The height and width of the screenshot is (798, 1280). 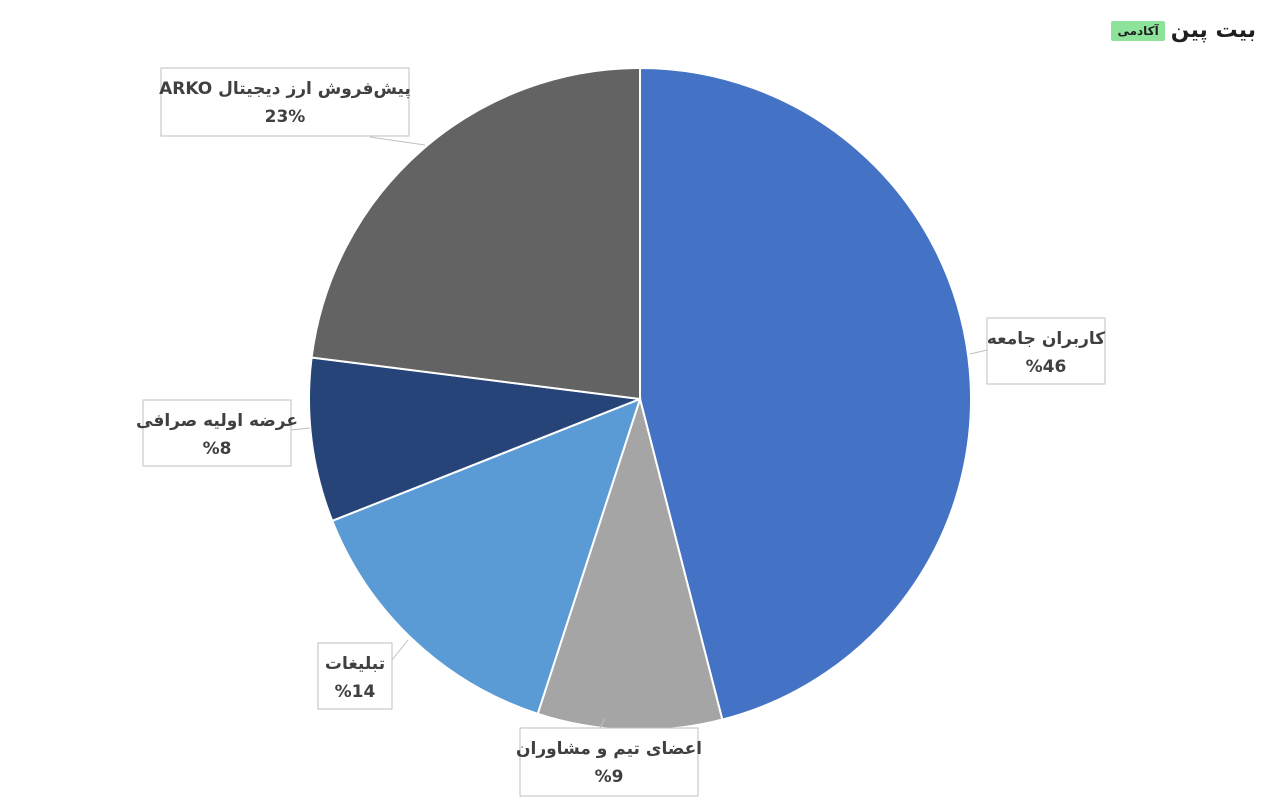 I want to click on slice-value-label: %9, so click(x=609, y=777).